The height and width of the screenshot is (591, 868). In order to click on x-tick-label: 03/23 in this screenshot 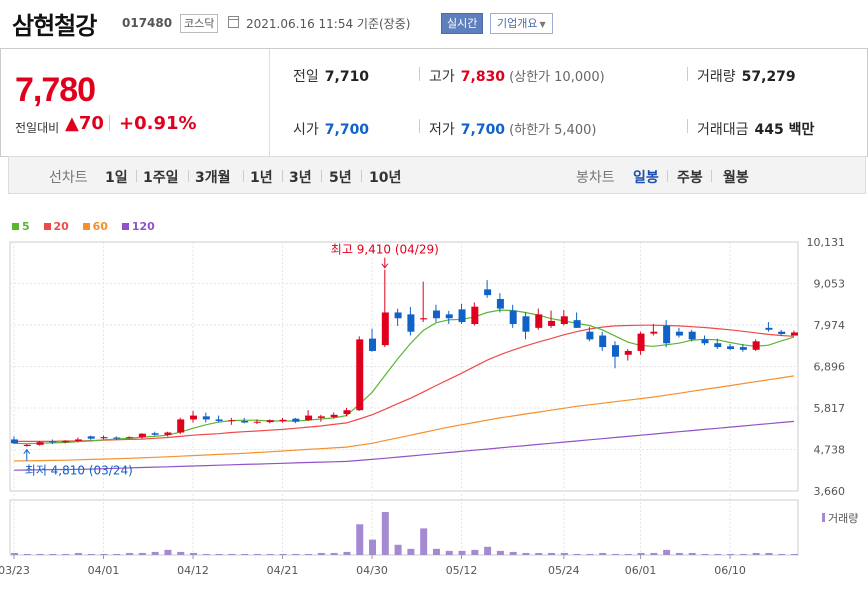, I will do `click(15, 570)`.